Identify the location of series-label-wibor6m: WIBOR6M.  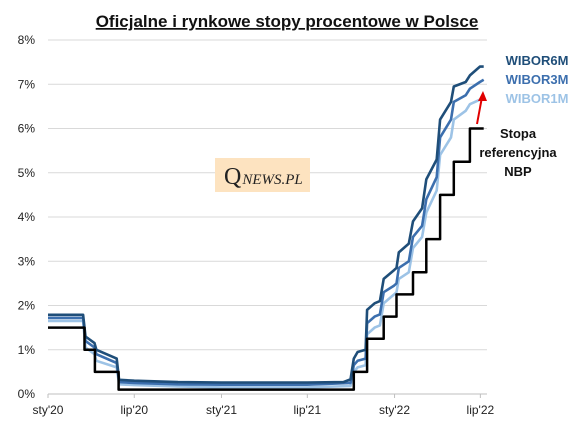
(537, 60).